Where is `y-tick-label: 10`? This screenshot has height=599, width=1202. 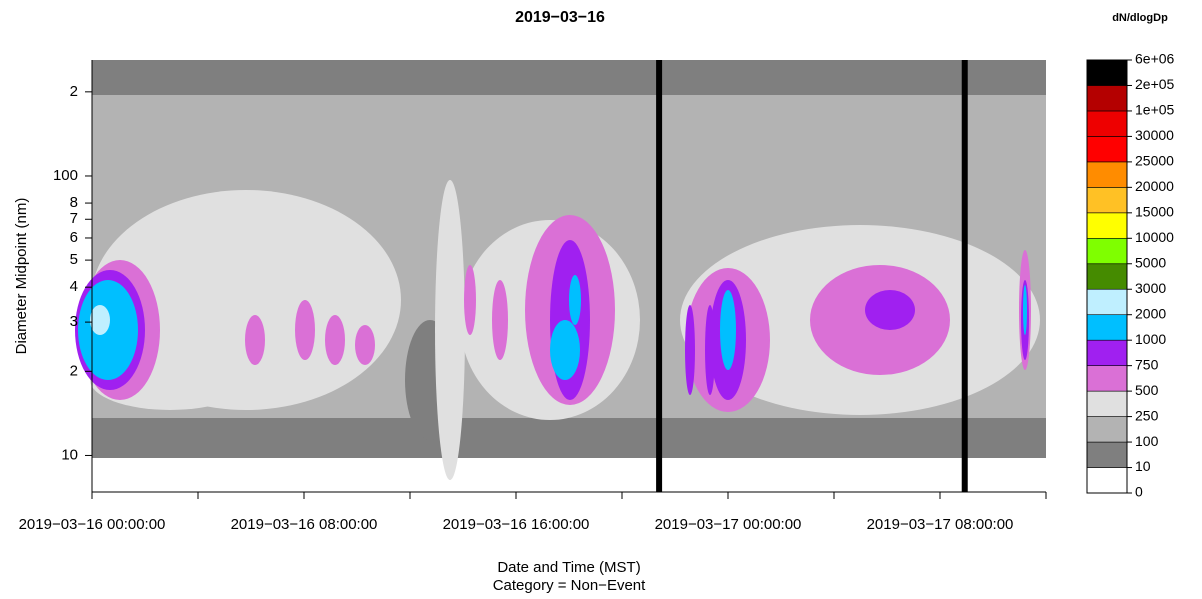 y-tick-label: 10 is located at coordinates (69, 454).